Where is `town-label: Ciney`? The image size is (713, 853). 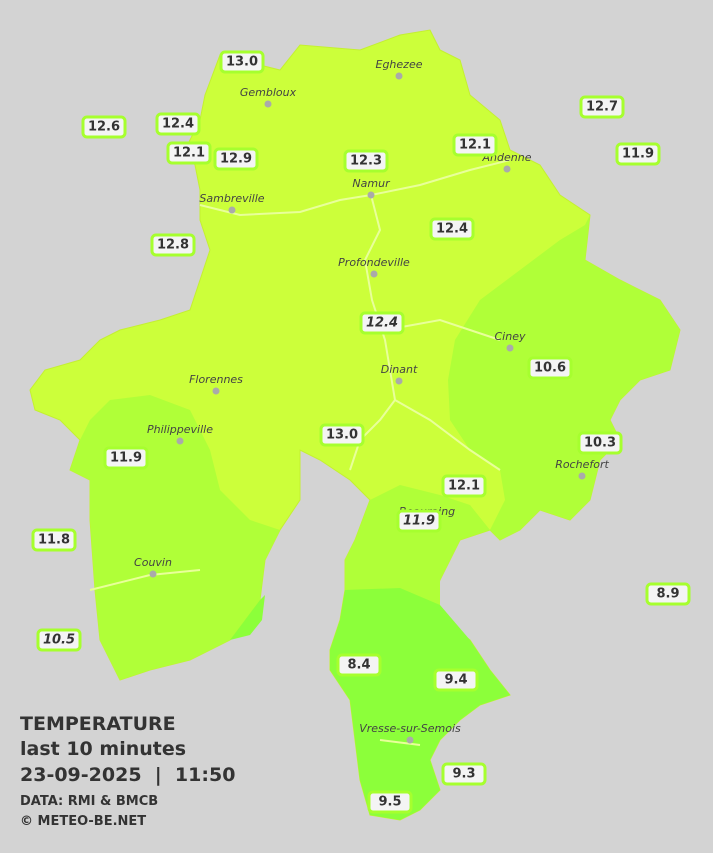
town-label: Ciney is located at coordinates (510, 336).